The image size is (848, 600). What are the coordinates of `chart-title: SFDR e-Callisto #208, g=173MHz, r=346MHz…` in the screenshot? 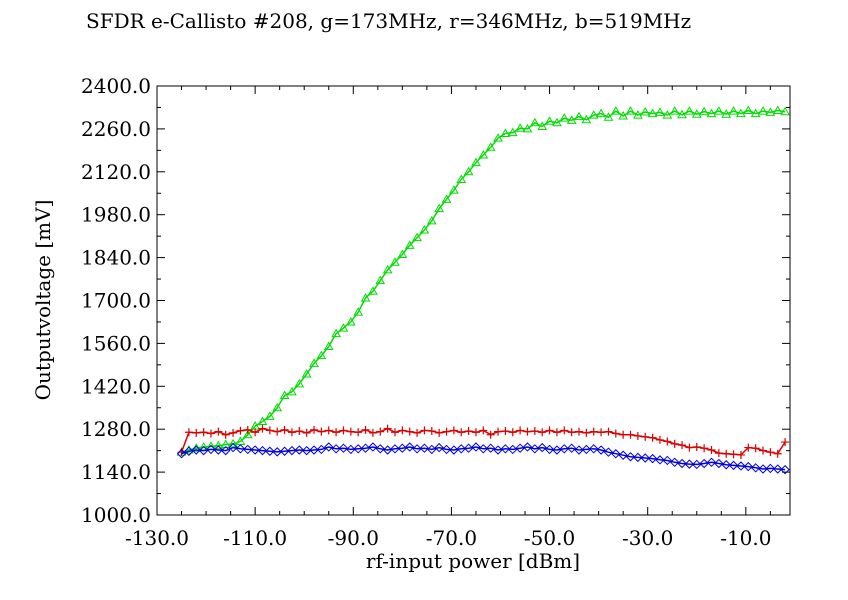 It's located at (388, 21).